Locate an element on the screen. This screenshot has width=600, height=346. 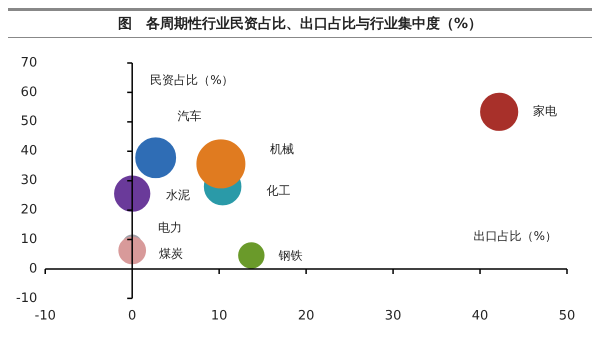
x-axis-title: 出口占比（%） is located at coordinates (515, 236).